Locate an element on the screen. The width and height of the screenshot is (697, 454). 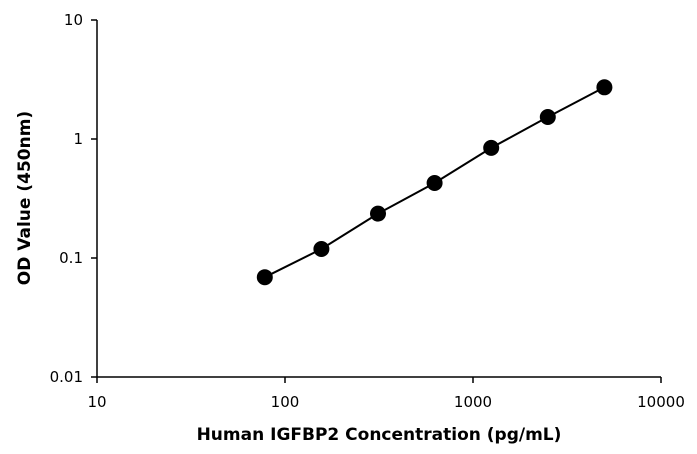
y-axis-title: OD Value (450nm) is located at coordinates (25, 198).